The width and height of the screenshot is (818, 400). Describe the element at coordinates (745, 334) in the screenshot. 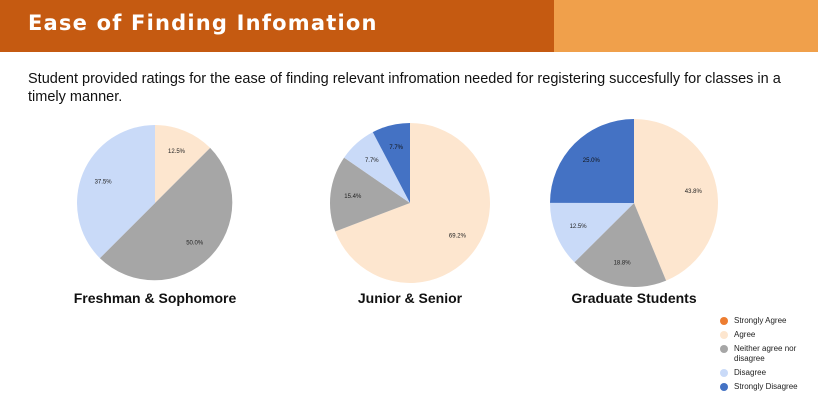

I see `legend-label: Agree` at that location.